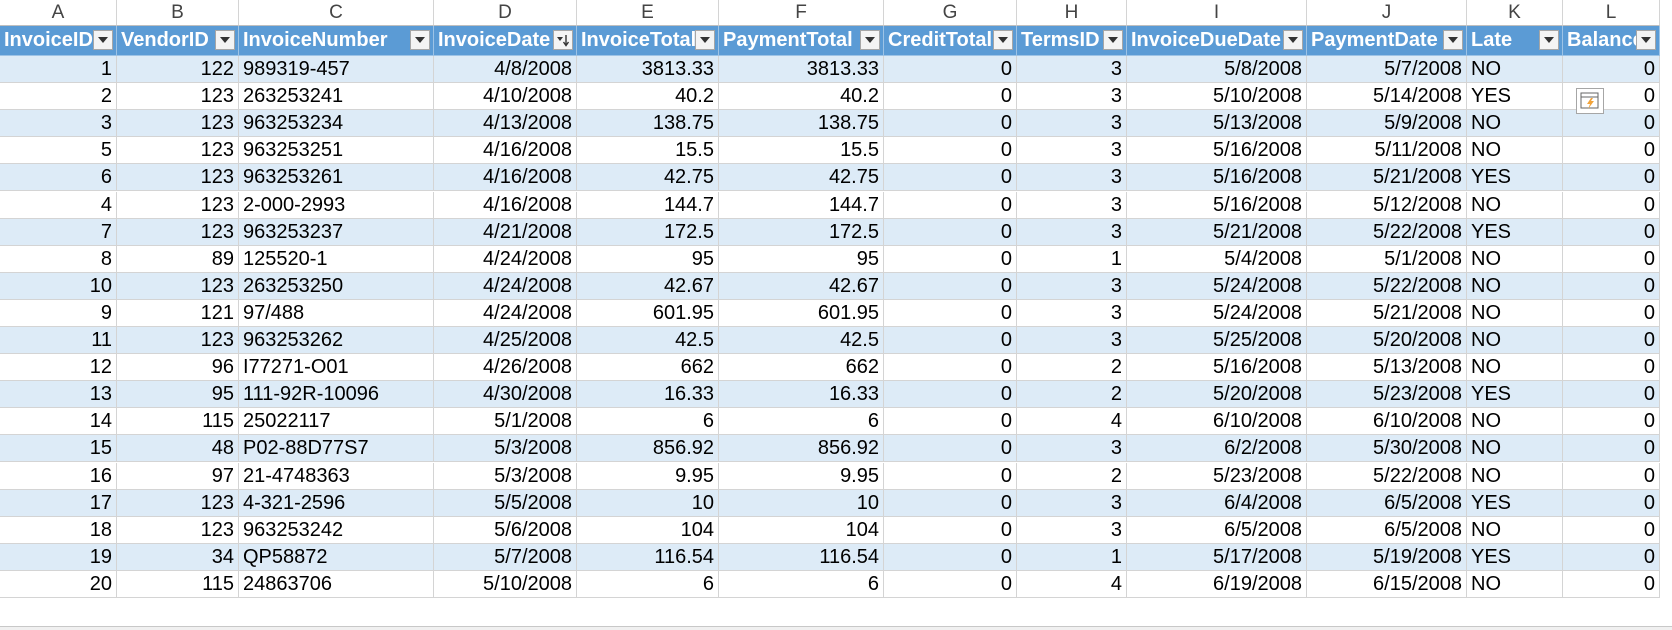  I want to click on cell-invoiceid: 6, so click(58, 178).